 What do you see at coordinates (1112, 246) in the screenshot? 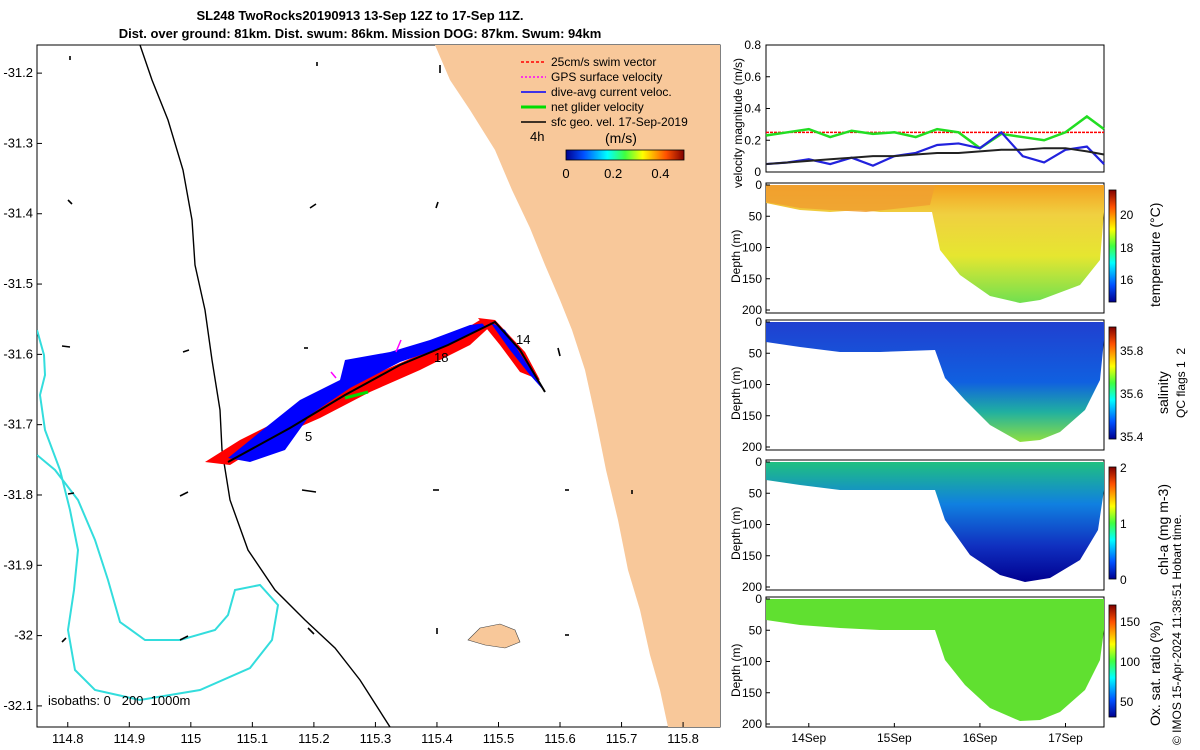
I see `temperature-colorbar` at bounding box center [1112, 246].